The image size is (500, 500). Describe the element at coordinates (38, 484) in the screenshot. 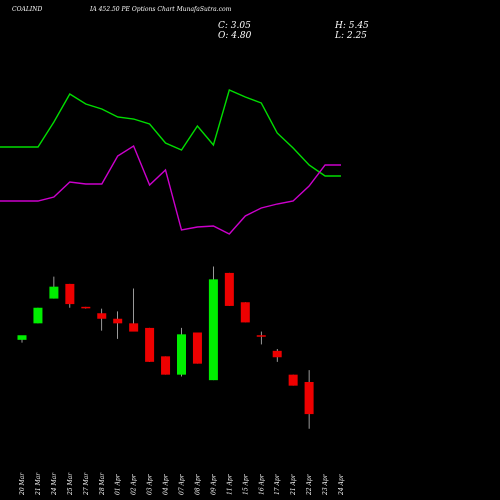

I see `x-tick-label: 21 Mar` at that location.